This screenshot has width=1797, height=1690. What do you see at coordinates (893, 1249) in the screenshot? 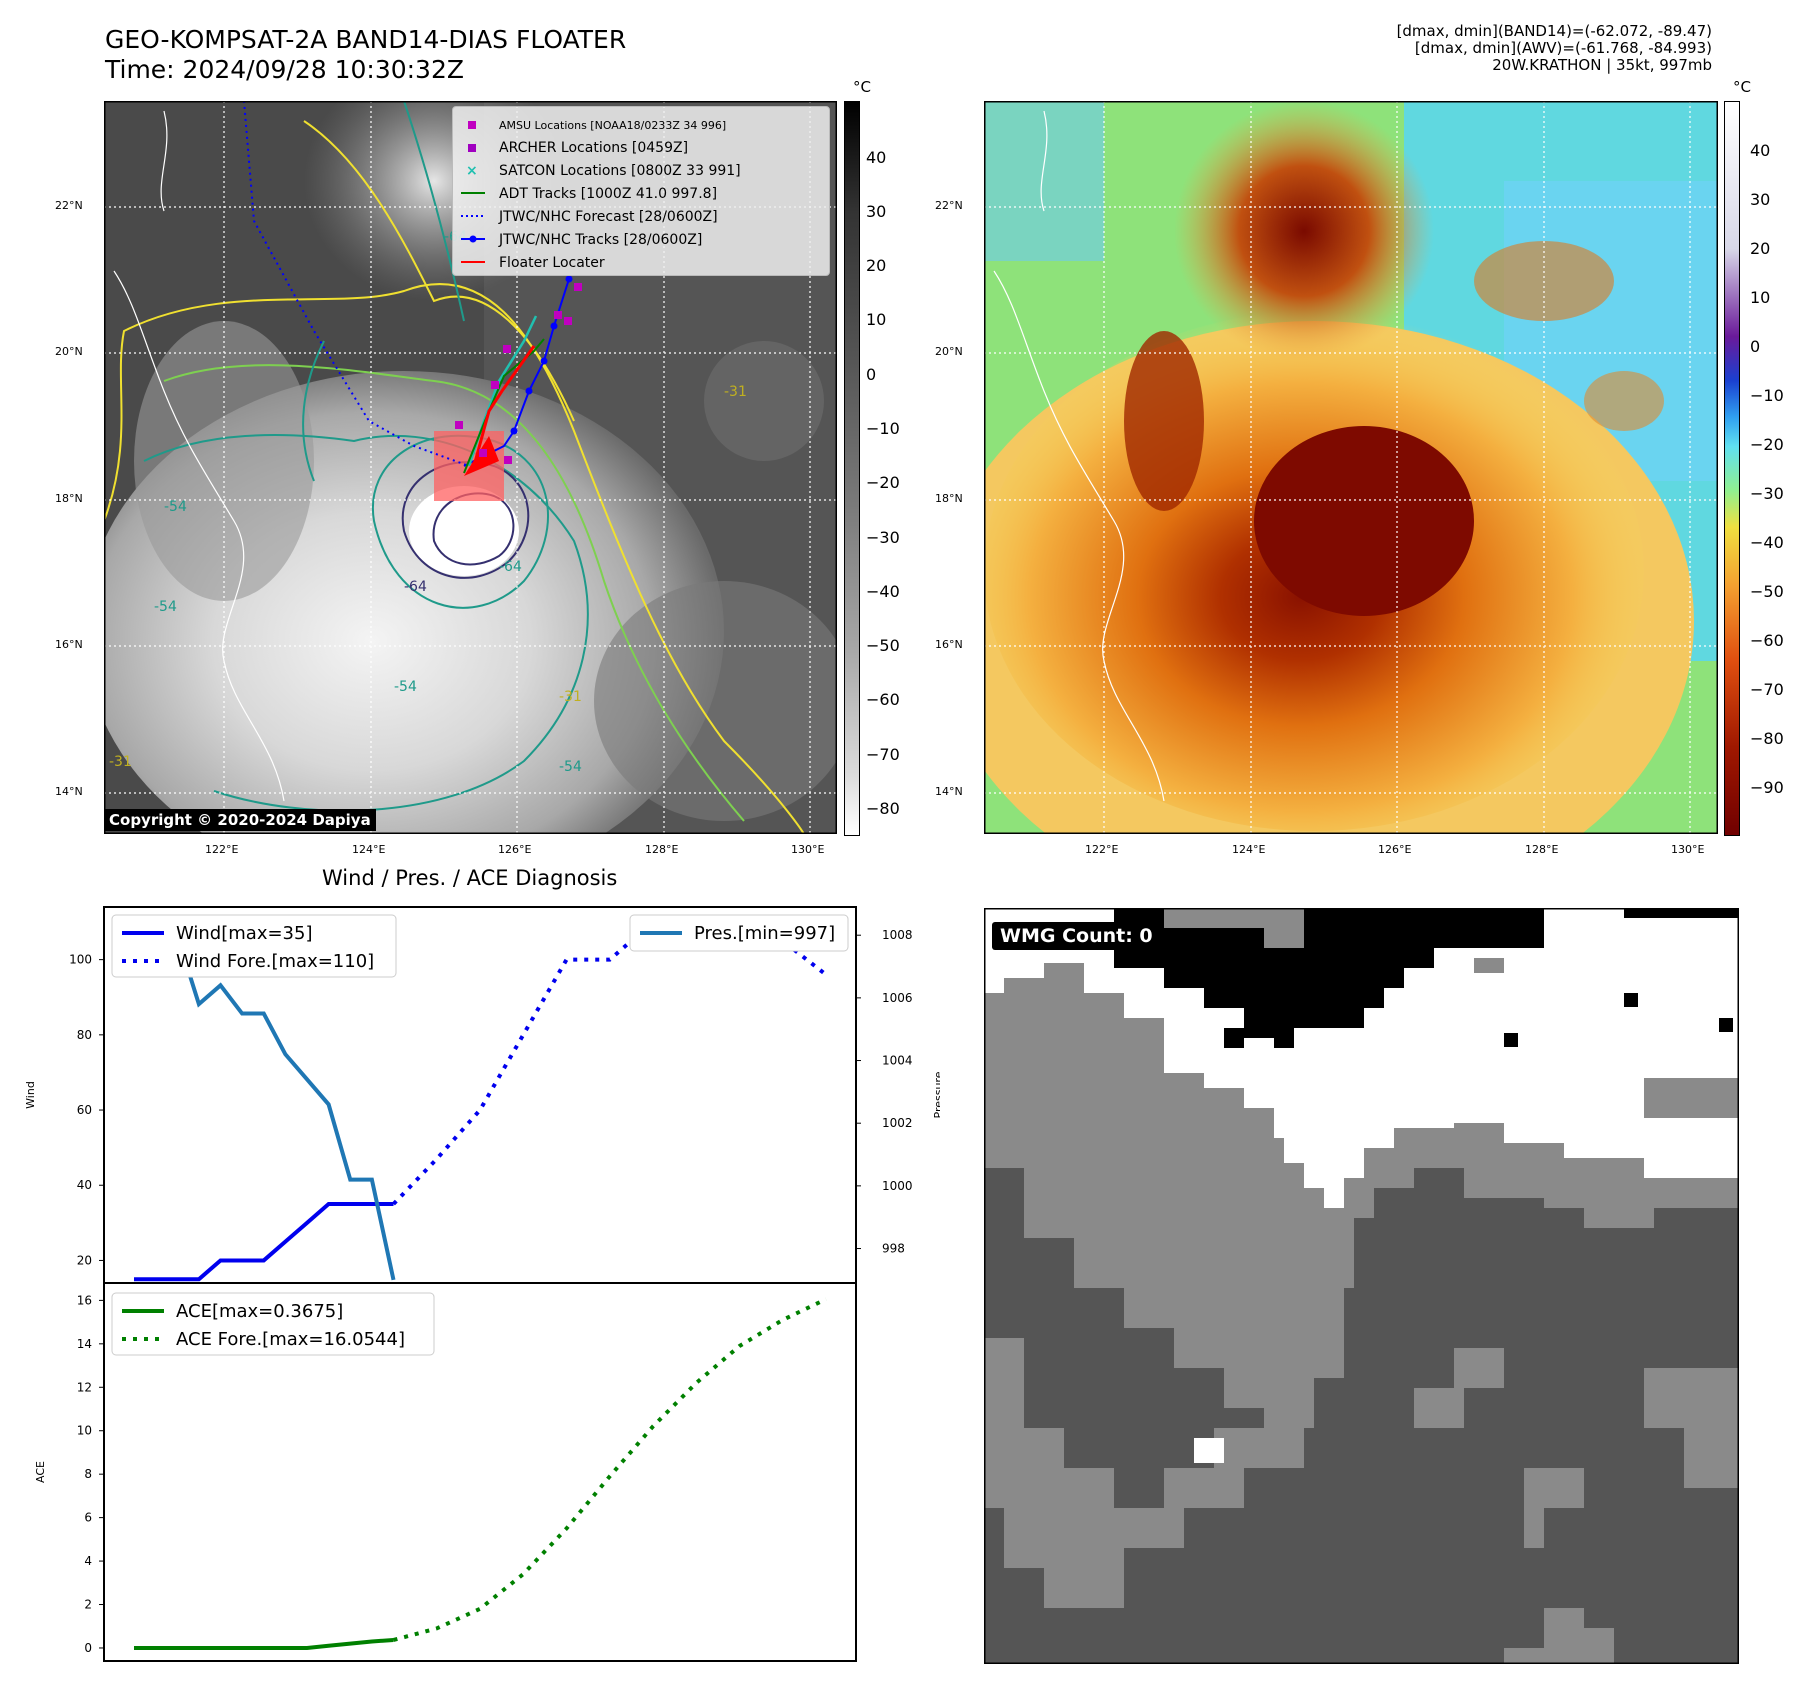
I see `pressure-tick-label: 998` at bounding box center [893, 1249].